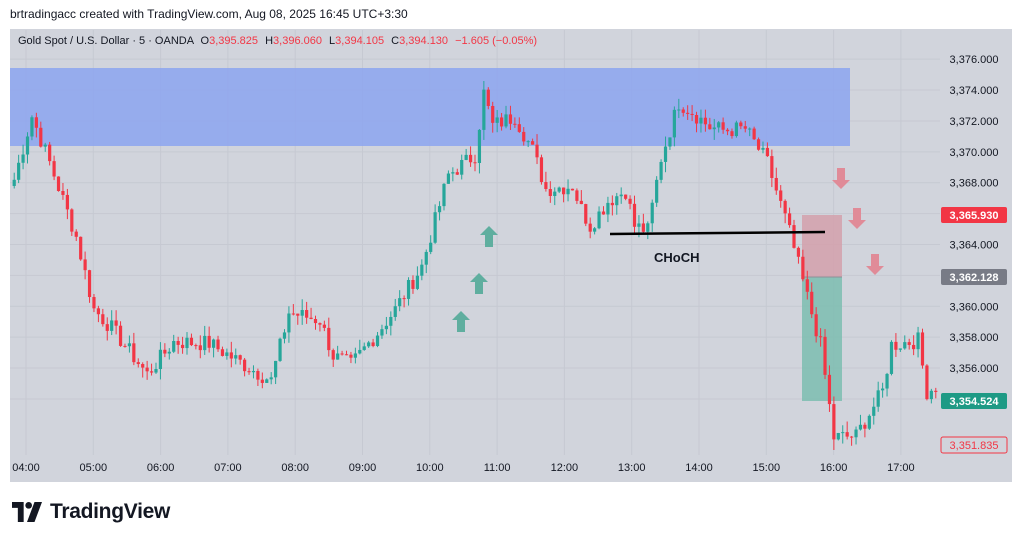 The image size is (1022, 541). I want to click on price-badge-green: 3,354.524, so click(974, 401).